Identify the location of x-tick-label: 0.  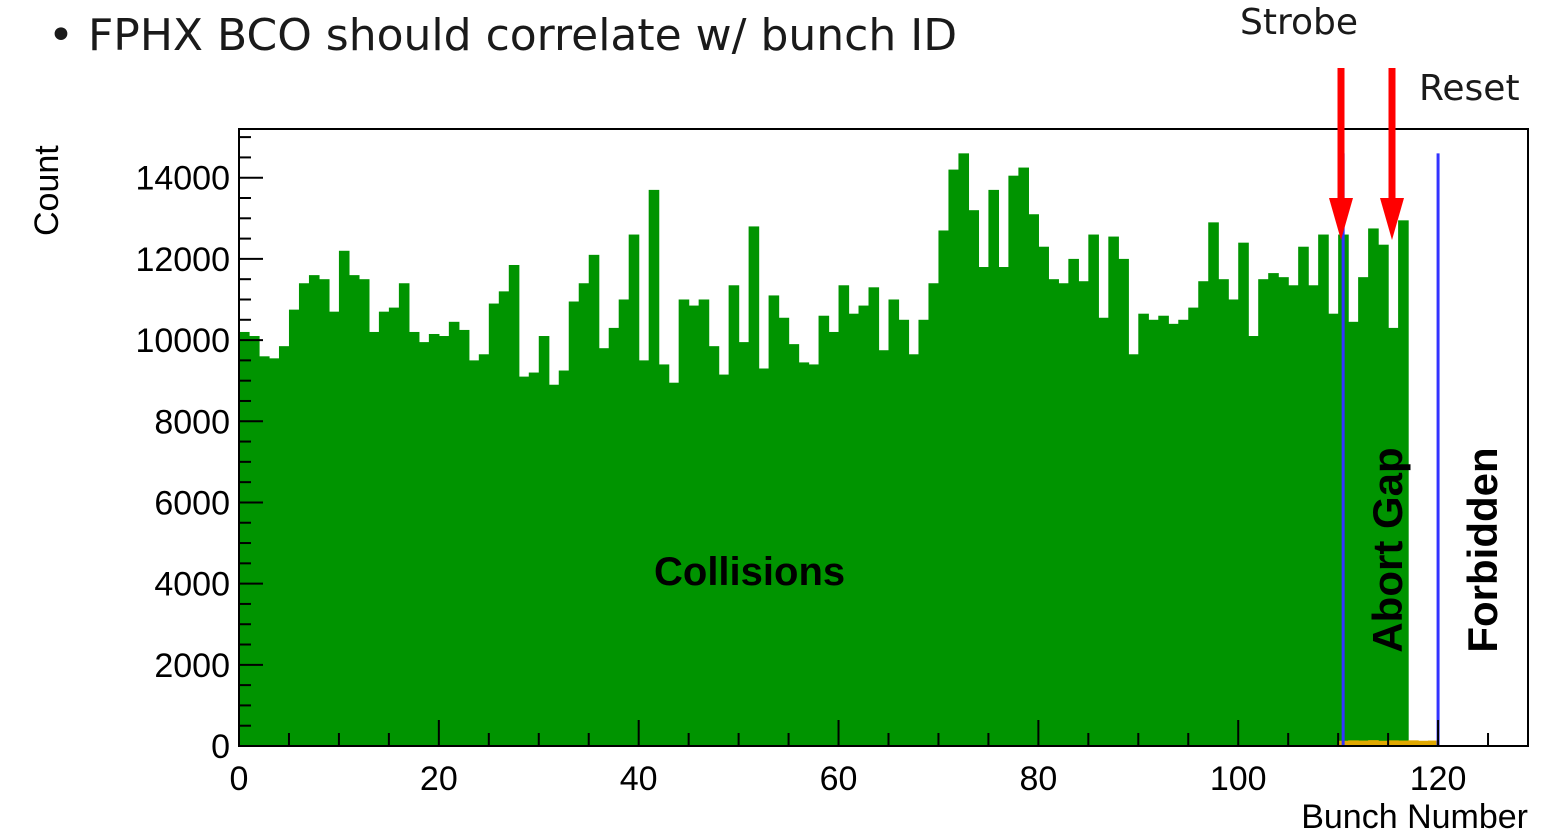
(239, 779).